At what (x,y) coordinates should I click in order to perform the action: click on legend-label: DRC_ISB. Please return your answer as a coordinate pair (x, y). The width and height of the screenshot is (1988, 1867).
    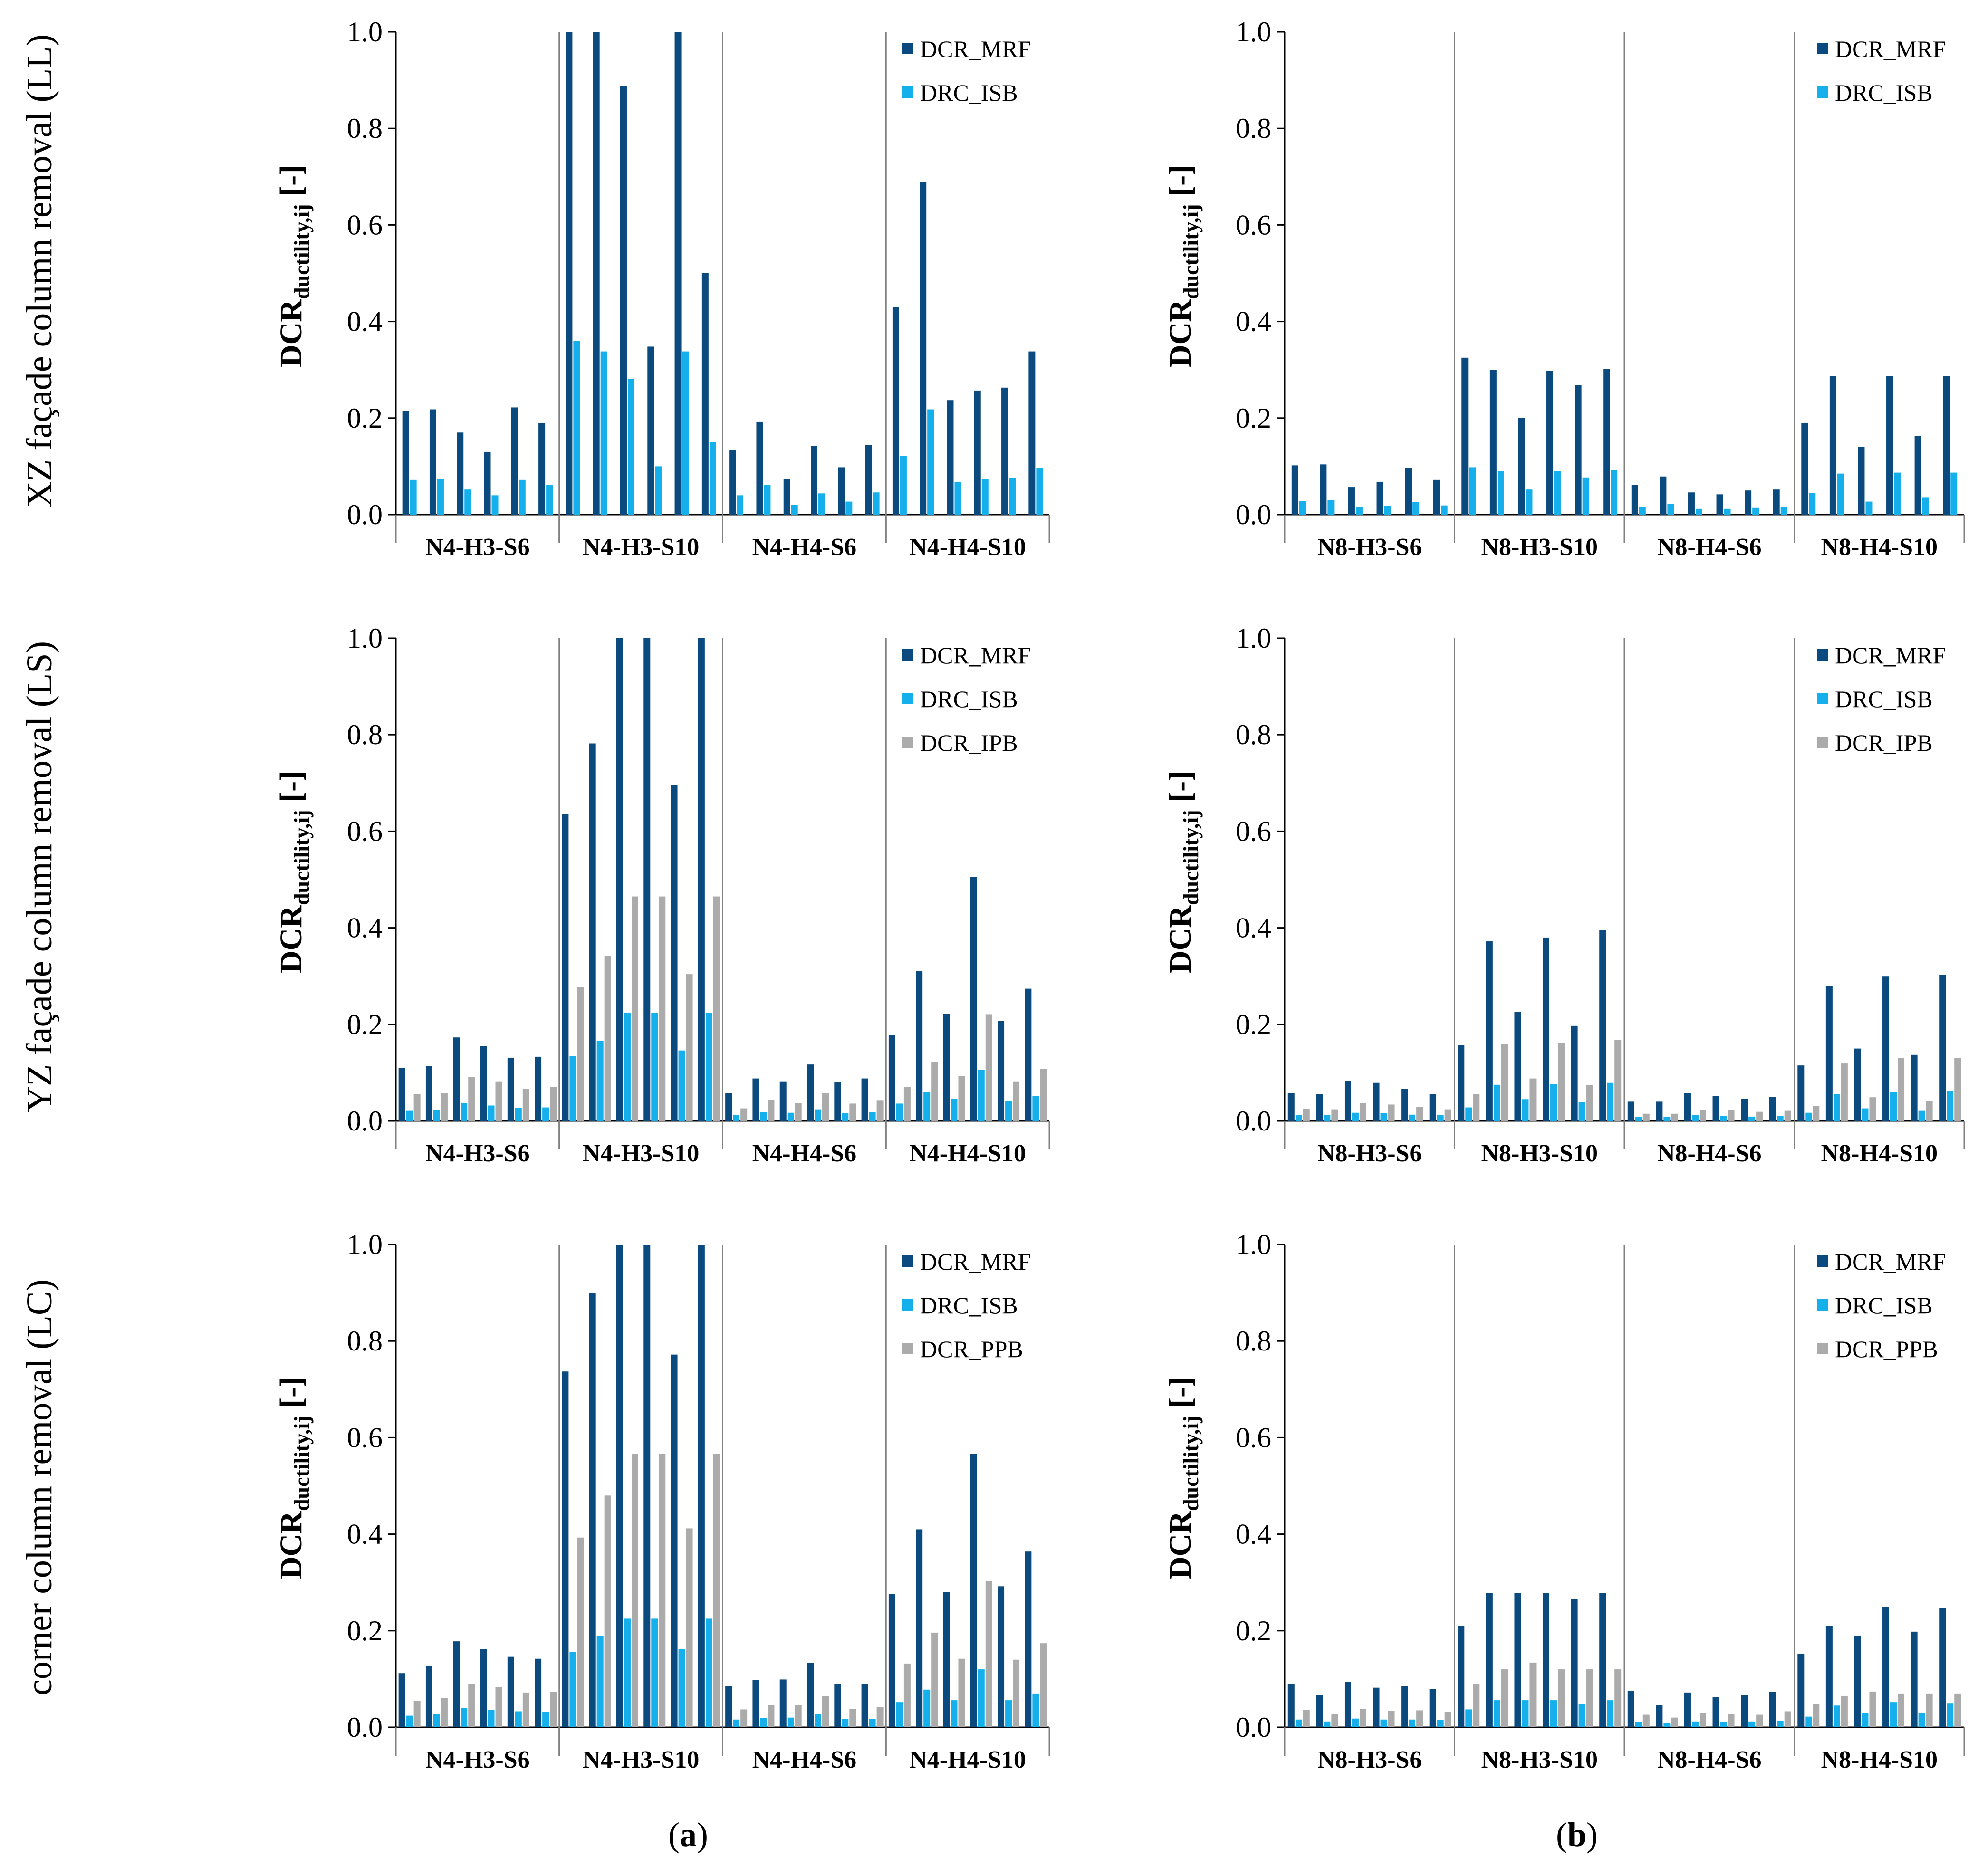
    Looking at the image, I should click on (969, 92).